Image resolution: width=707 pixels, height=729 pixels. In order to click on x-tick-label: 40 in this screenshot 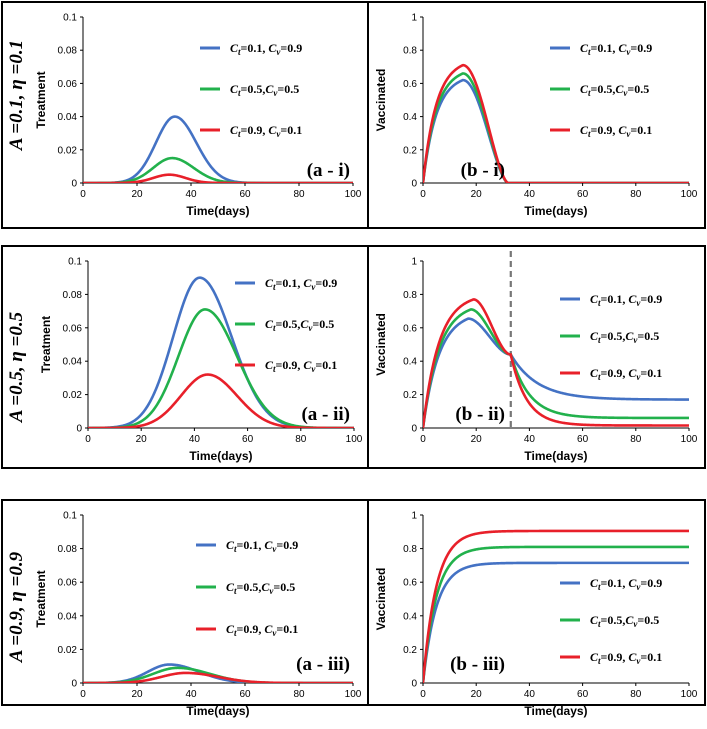, I will do `click(530, 694)`.